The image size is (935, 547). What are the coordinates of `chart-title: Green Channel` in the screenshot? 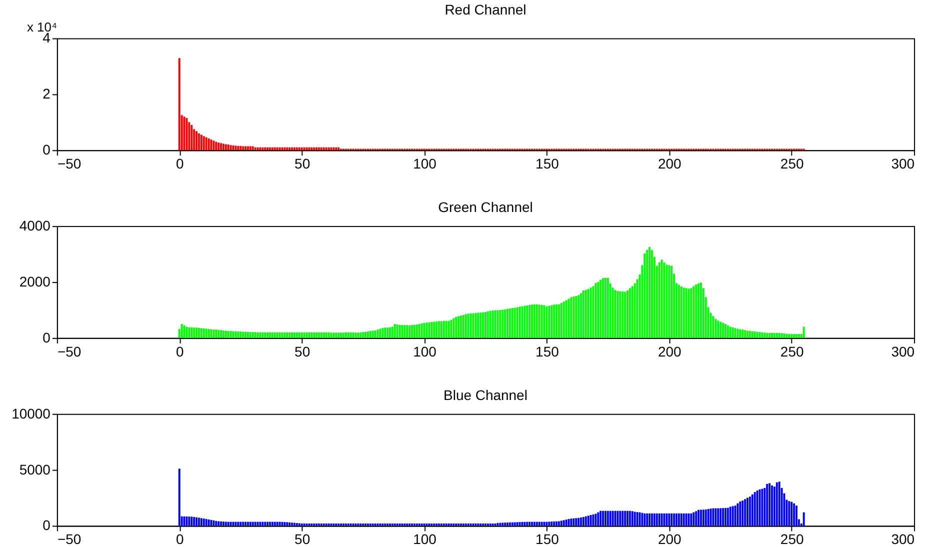 It's located at (485, 207).